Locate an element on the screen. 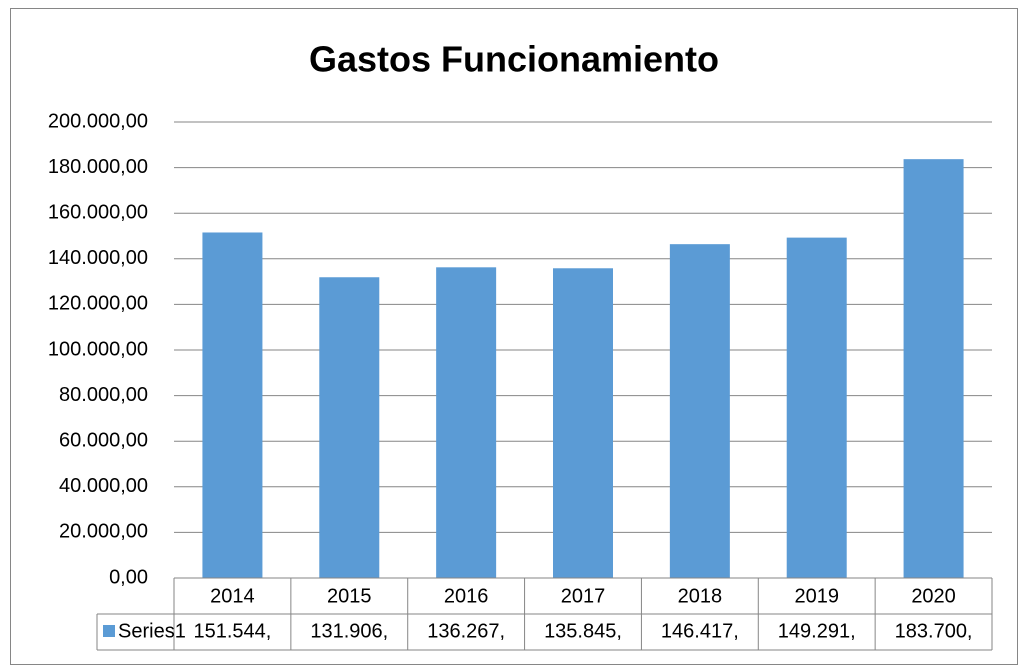  x-tick-label: 2018 is located at coordinates (700, 596).